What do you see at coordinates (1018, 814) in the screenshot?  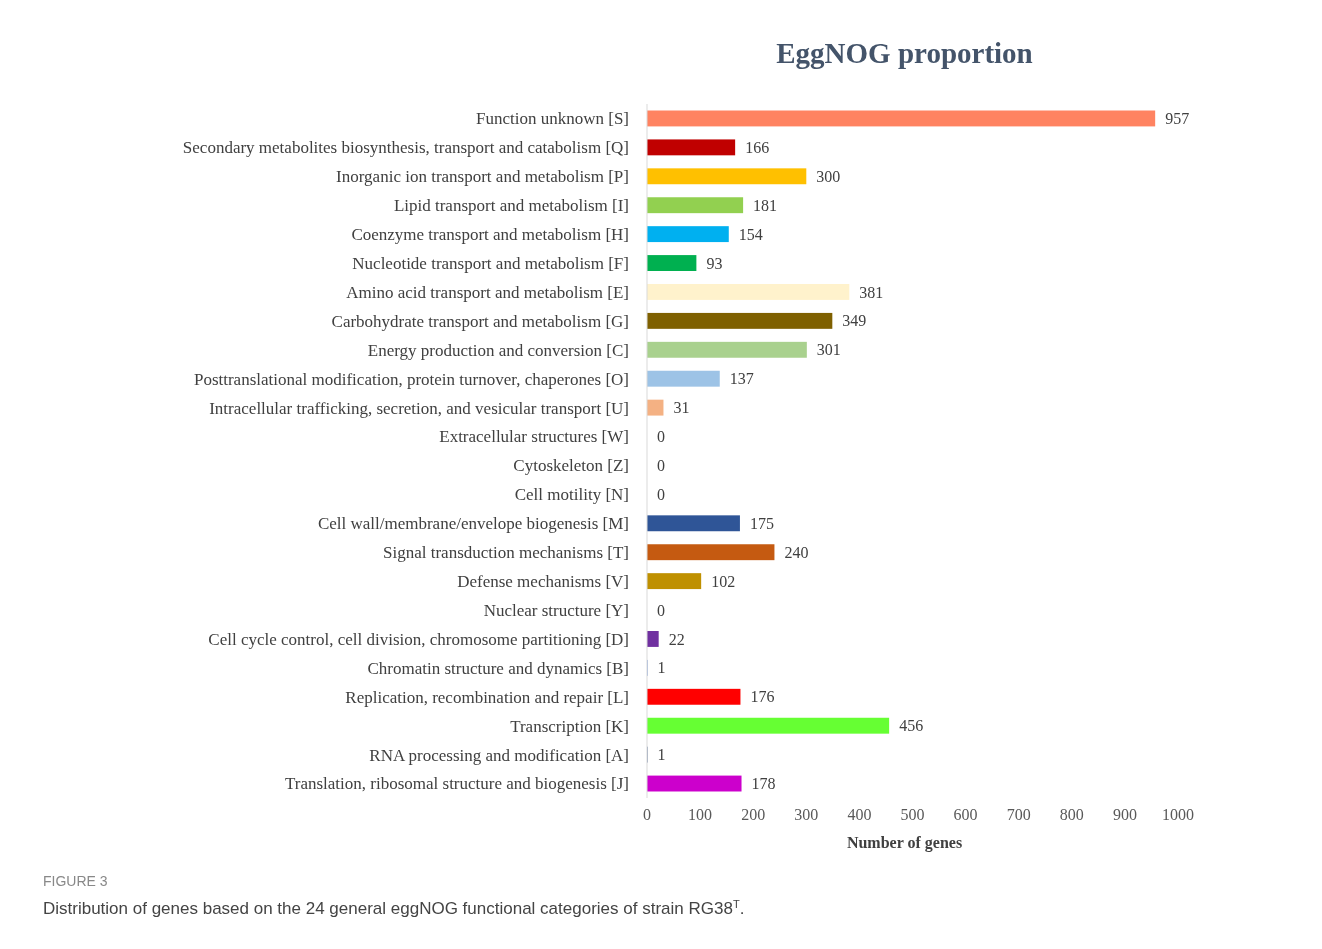 I see `x-tick-label: 700` at bounding box center [1018, 814].